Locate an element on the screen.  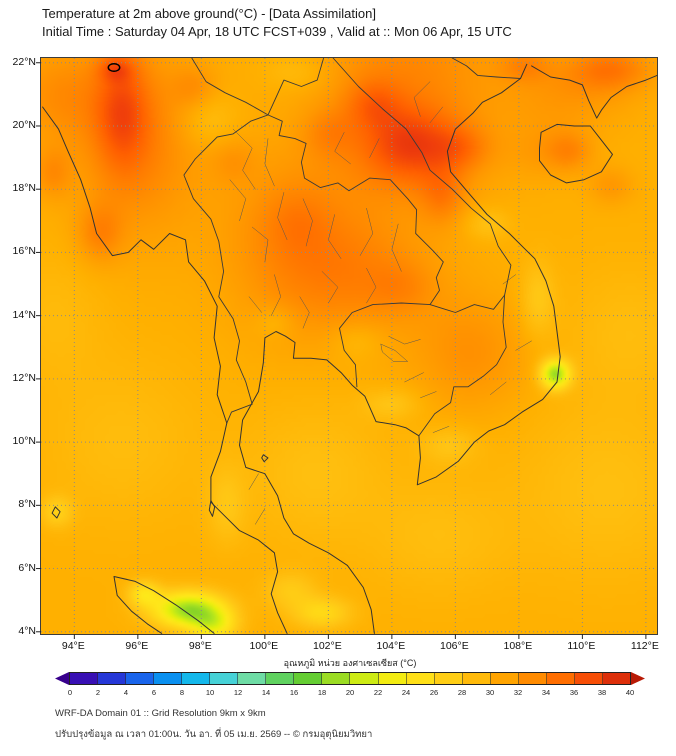
colorbar-tick-label: 38 is located at coordinates (602, 692).